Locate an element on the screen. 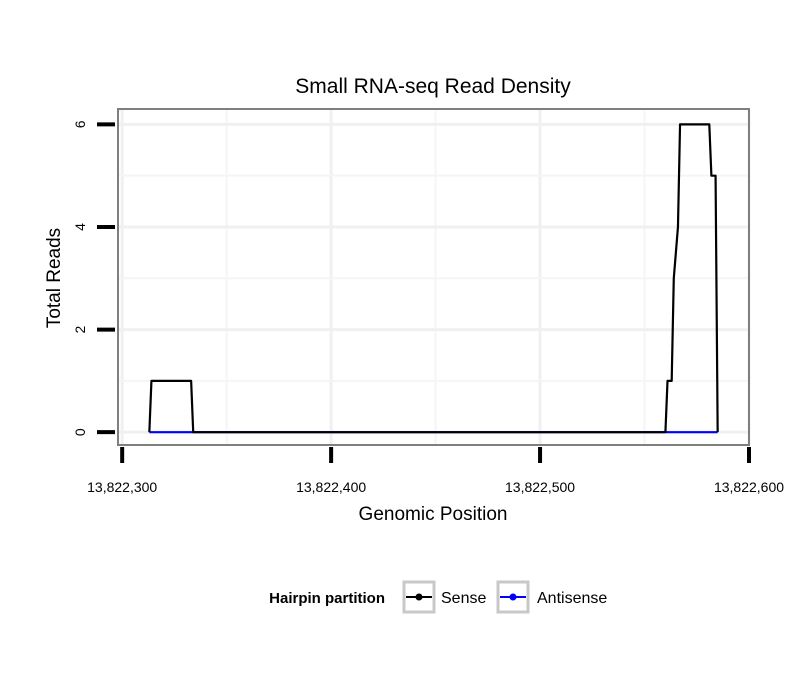 Image resolution: width=810 pixels, height=690 pixels. legend: Hairpin partition Sense Antisense is located at coordinates (438, 597).